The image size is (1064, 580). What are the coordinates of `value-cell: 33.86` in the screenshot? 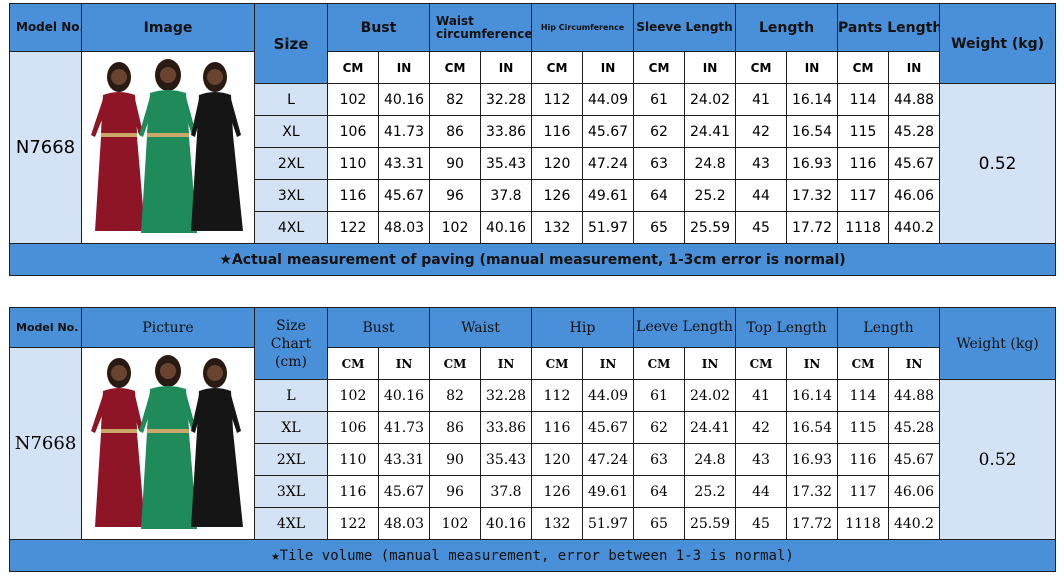 It's located at (506, 131).